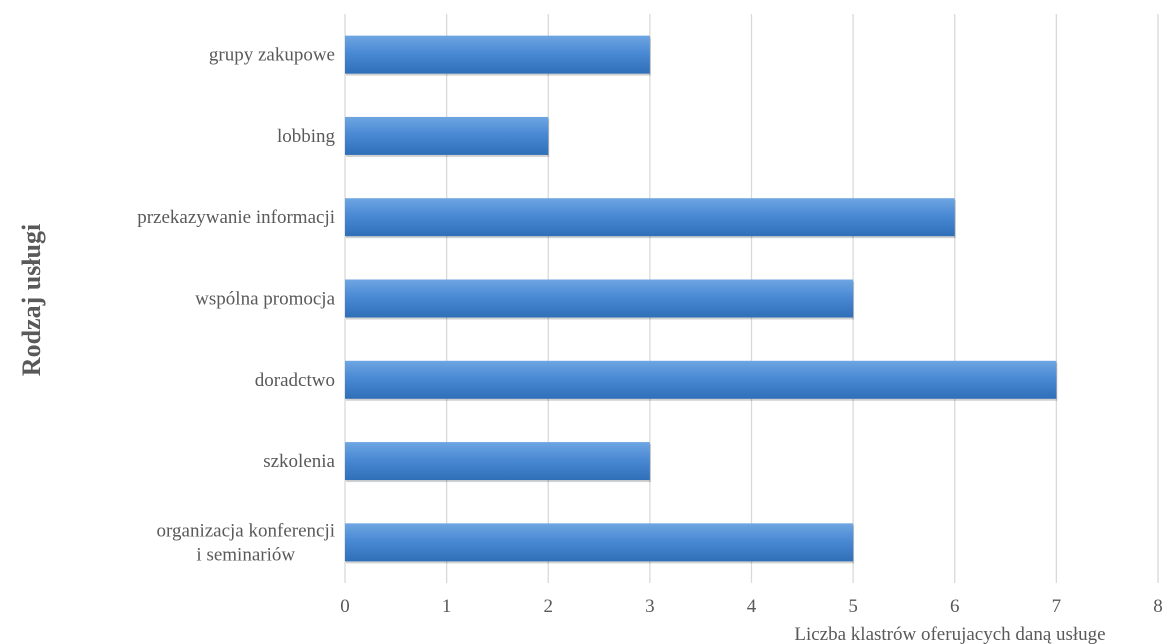 The image size is (1166, 644). What do you see at coordinates (31, 300) in the screenshot?
I see `y-axis-title: Rodzaj usługi` at bounding box center [31, 300].